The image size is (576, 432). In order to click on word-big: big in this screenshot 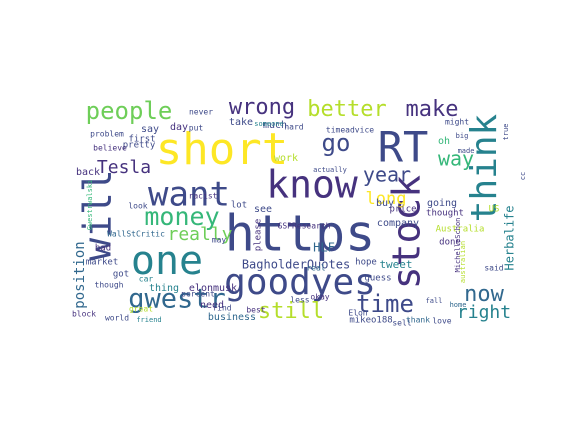, I will do `click(462, 136)`.